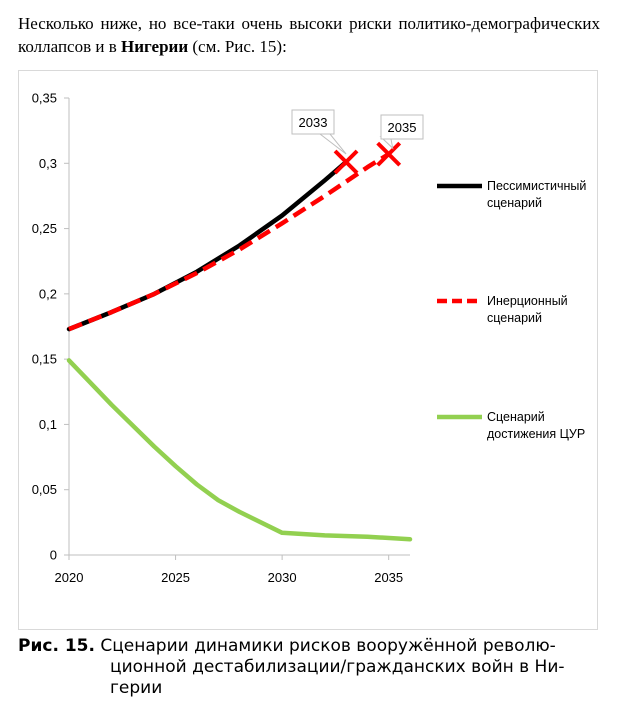 The width and height of the screenshot is (637, 708). I want to click on intro-country-bold: Нигерии, so click(155, 46).